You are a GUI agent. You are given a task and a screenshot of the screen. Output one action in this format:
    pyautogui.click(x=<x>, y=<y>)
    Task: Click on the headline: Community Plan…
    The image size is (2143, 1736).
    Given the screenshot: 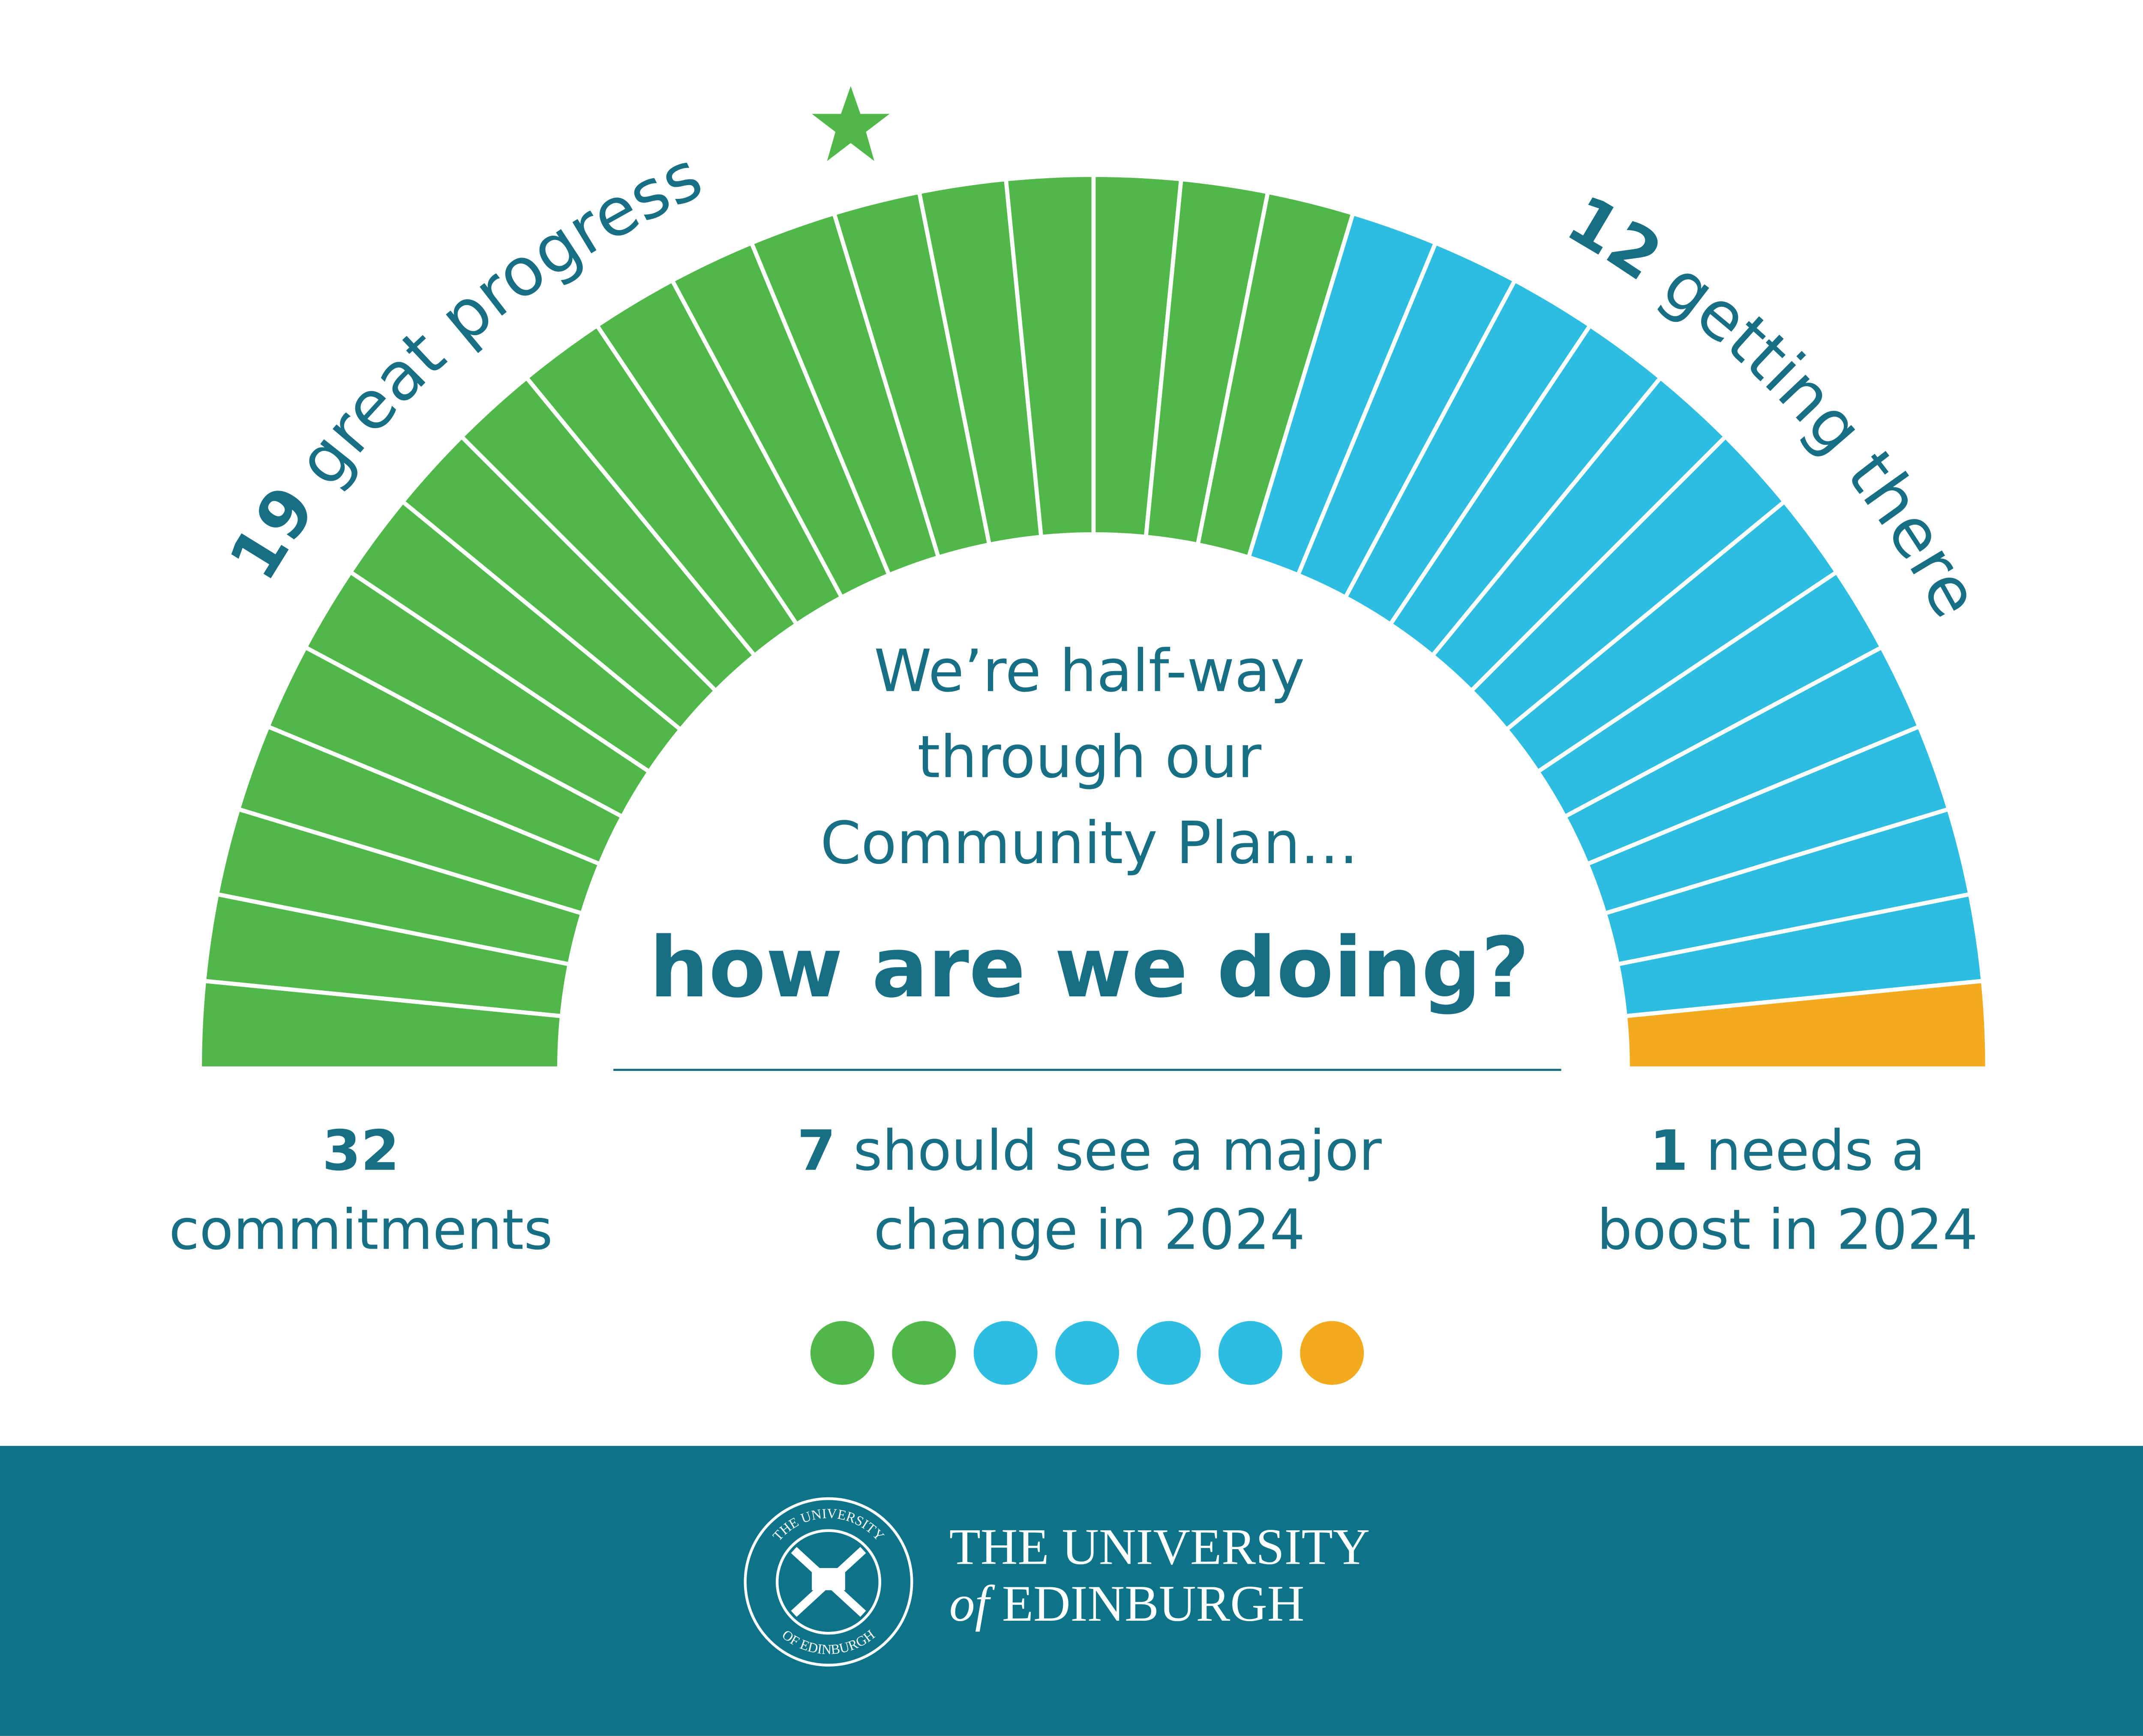 What is the action you would take?
    pyautogui.click(x=1089, y=843)
    